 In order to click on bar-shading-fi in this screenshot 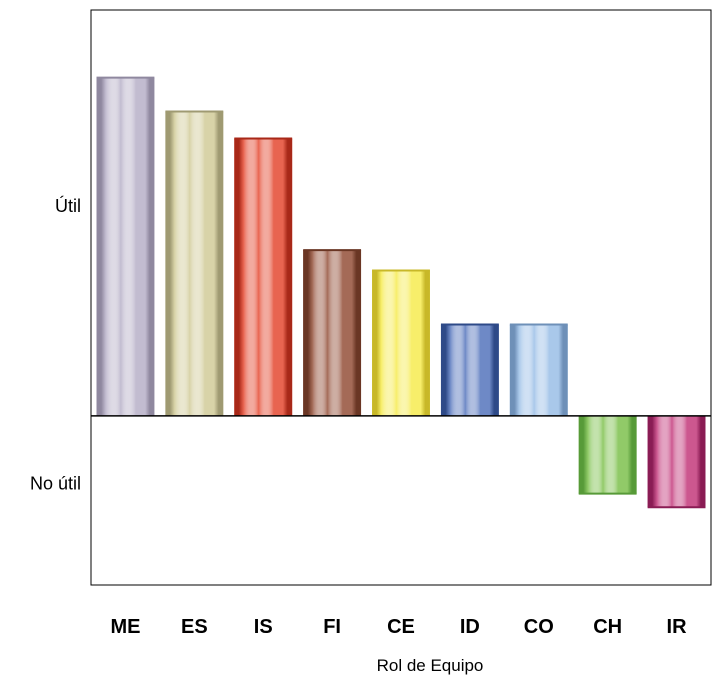, I will do `click(332, 333)`.